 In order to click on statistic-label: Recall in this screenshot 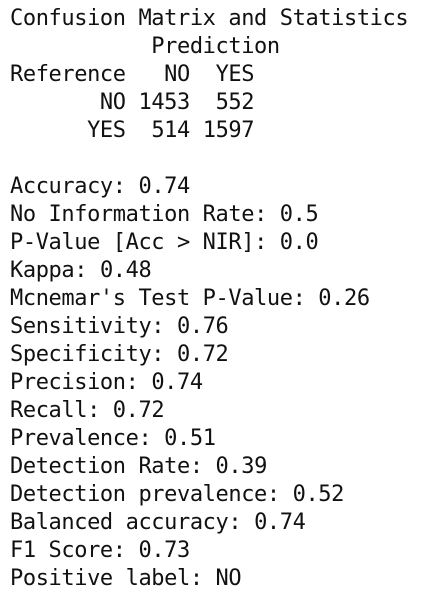, I will do `click(49, 410)`.